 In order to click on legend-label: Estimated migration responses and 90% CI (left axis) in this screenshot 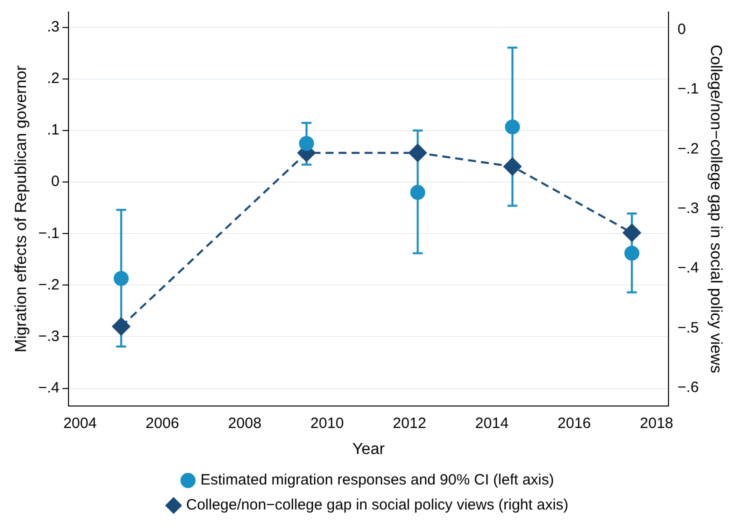, I will do `click(377, 480)`.